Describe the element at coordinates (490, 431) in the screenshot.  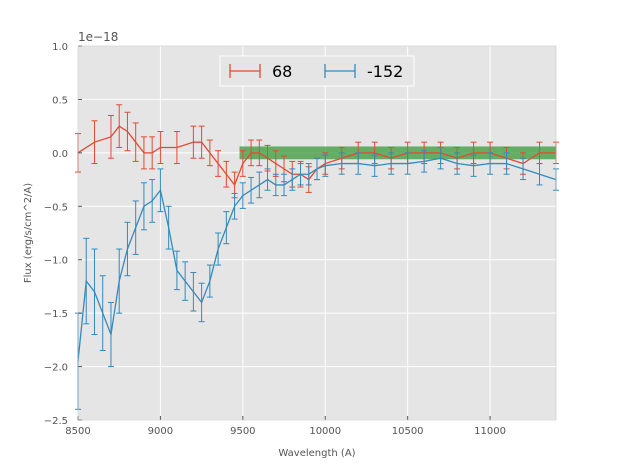
I see `x-tick-label: 11000` at that location.